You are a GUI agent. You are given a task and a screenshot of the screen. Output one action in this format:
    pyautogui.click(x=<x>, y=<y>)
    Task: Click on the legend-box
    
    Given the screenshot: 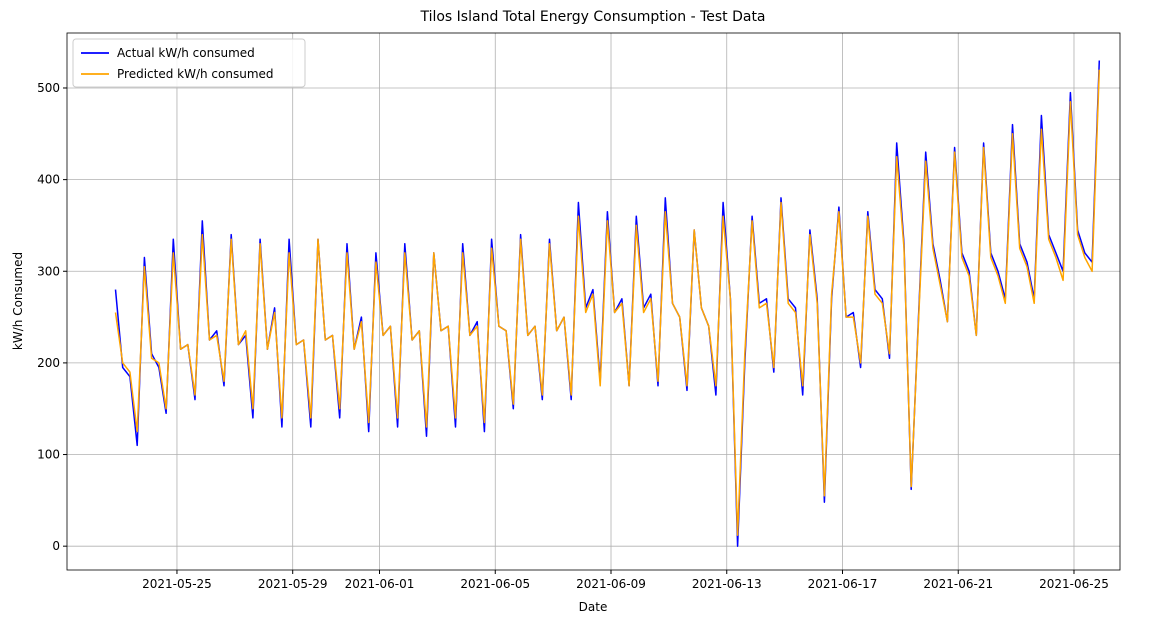 What is the action you would take?
    pyautogui.click(x=189, y=63)
    